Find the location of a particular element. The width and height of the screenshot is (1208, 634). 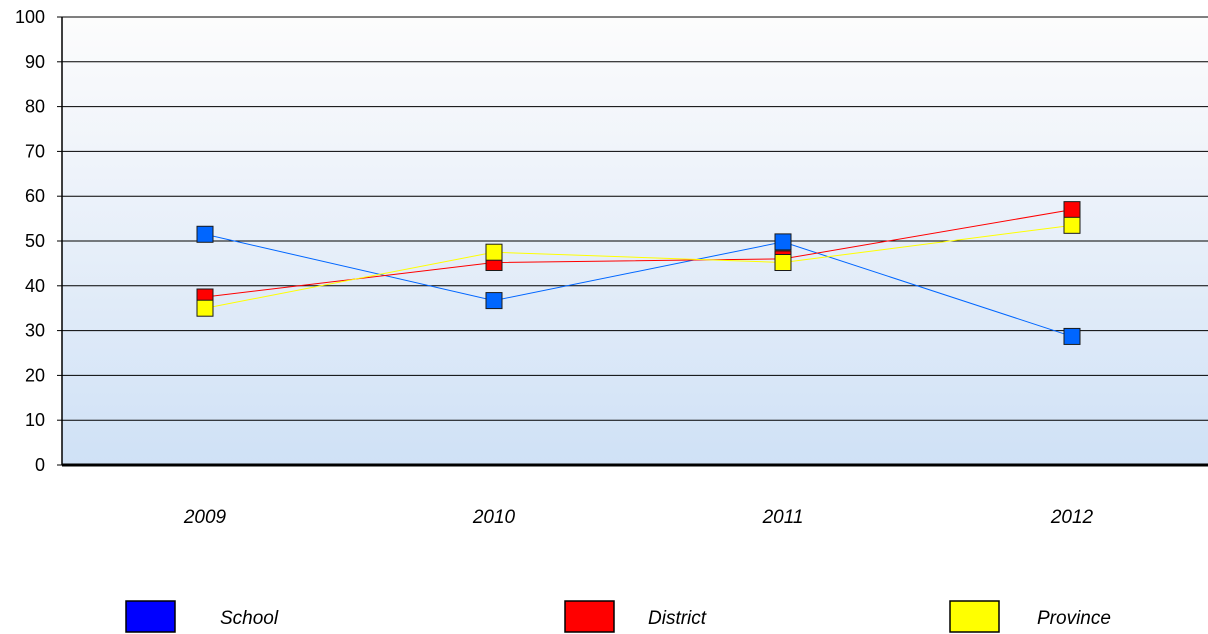

x-tick-label: 2010 is located at coordinates (494, 517).